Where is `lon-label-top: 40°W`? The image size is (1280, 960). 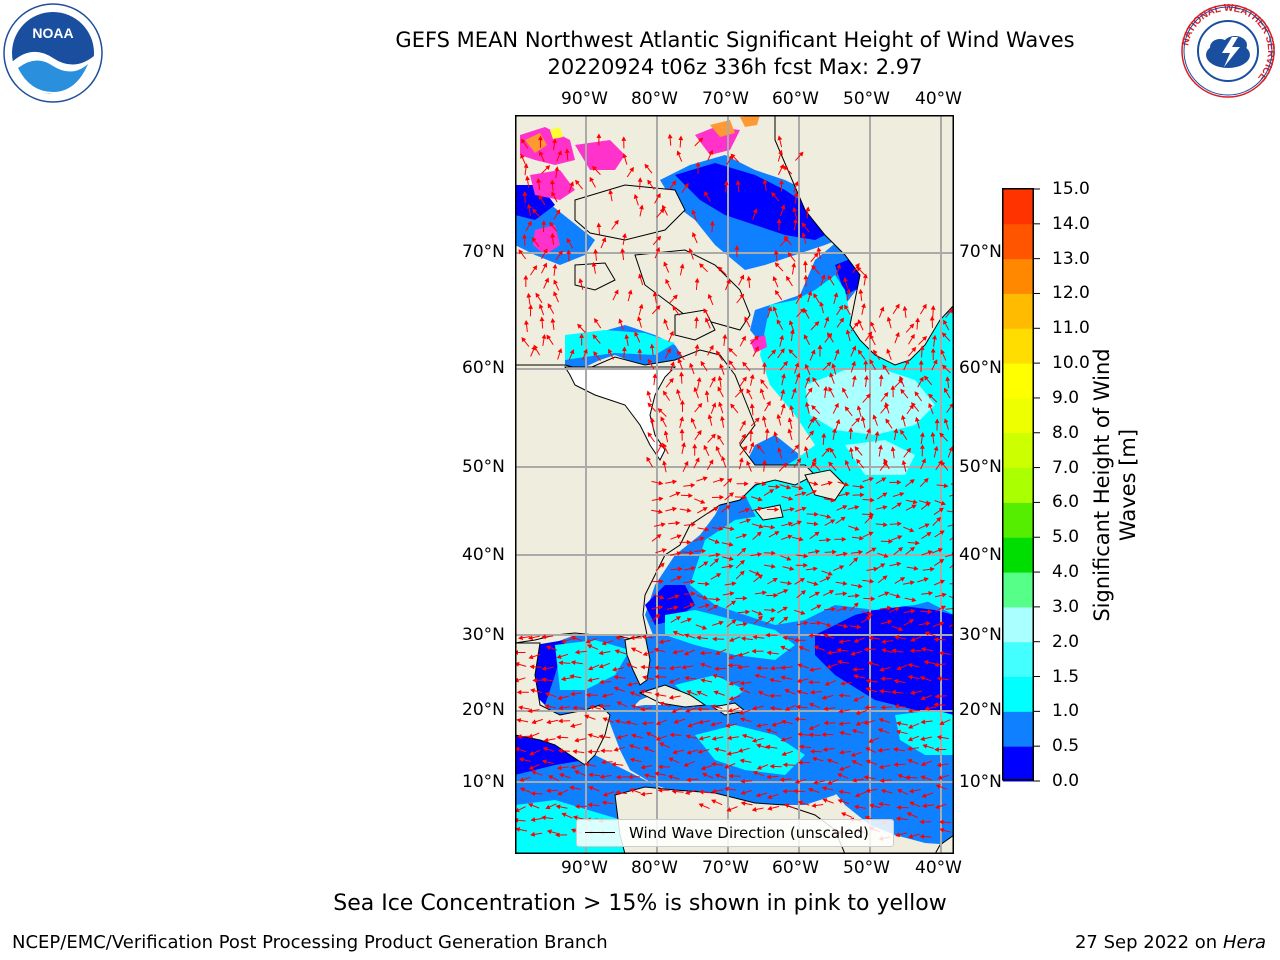 lon-label-top: 40°W is located at coordinates (938, 99).